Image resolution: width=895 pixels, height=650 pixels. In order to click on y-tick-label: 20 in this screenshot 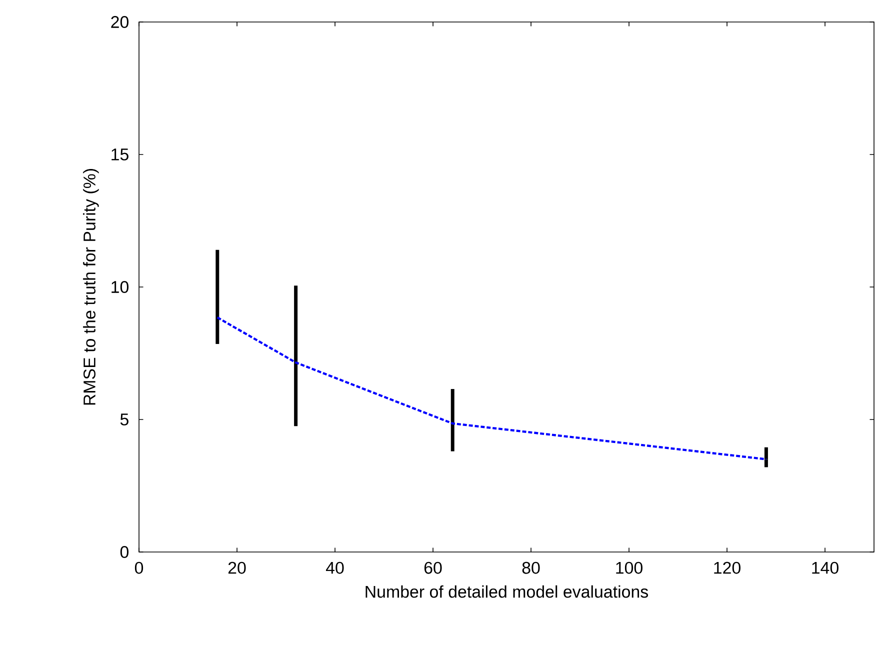, I will do `click(119, 22)`.